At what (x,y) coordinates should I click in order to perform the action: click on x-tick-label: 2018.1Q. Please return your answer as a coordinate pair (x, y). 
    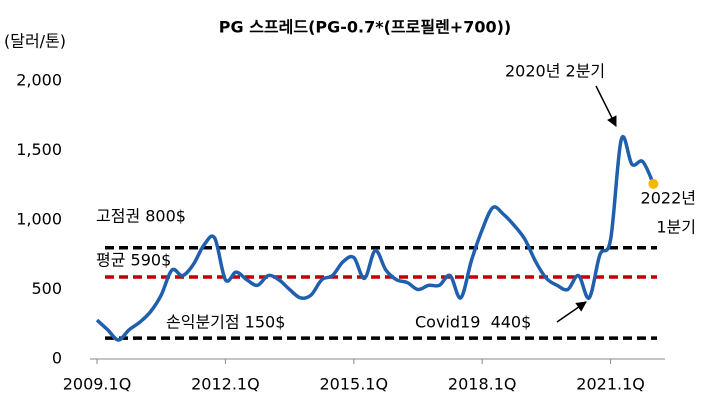
    Looking at the image, I should click on (482, 384).